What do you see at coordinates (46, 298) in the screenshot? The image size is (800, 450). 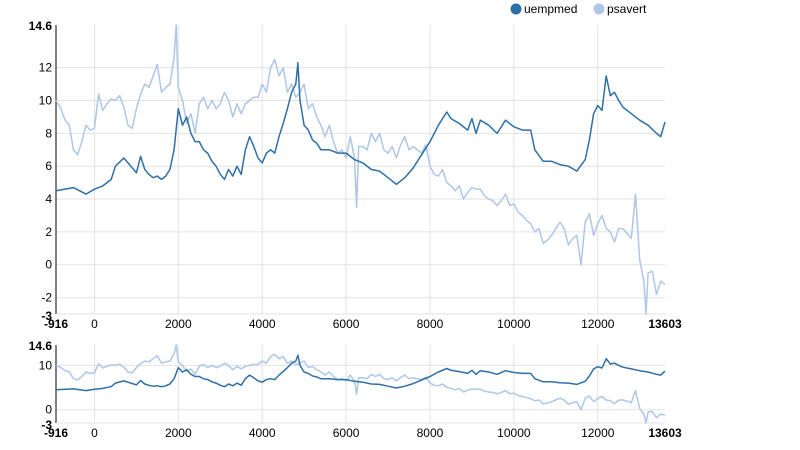 I see `main-y-tick-label: -2` at bounding box center [46, 298].